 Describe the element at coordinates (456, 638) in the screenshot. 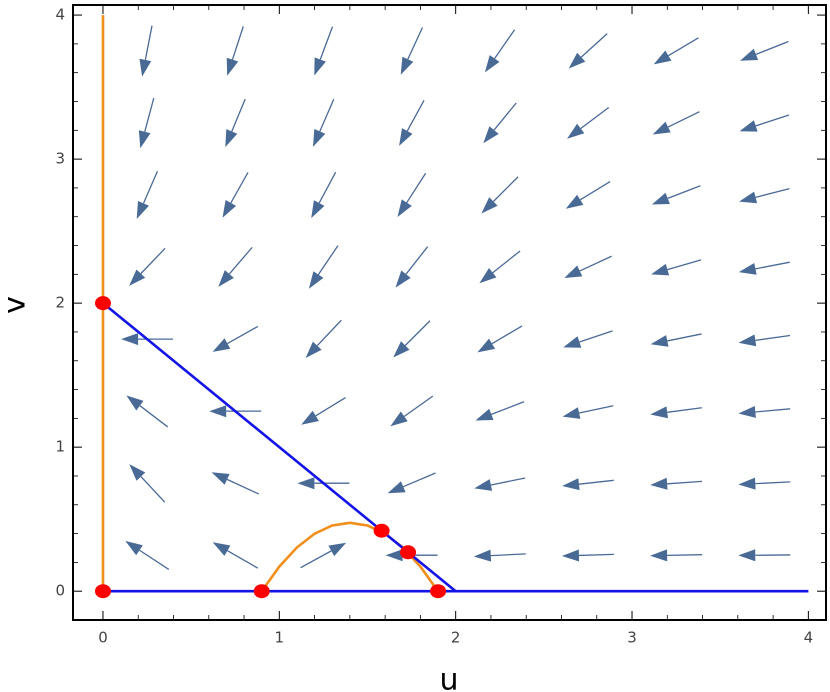

I see `x-tick-label: 2` at that location.